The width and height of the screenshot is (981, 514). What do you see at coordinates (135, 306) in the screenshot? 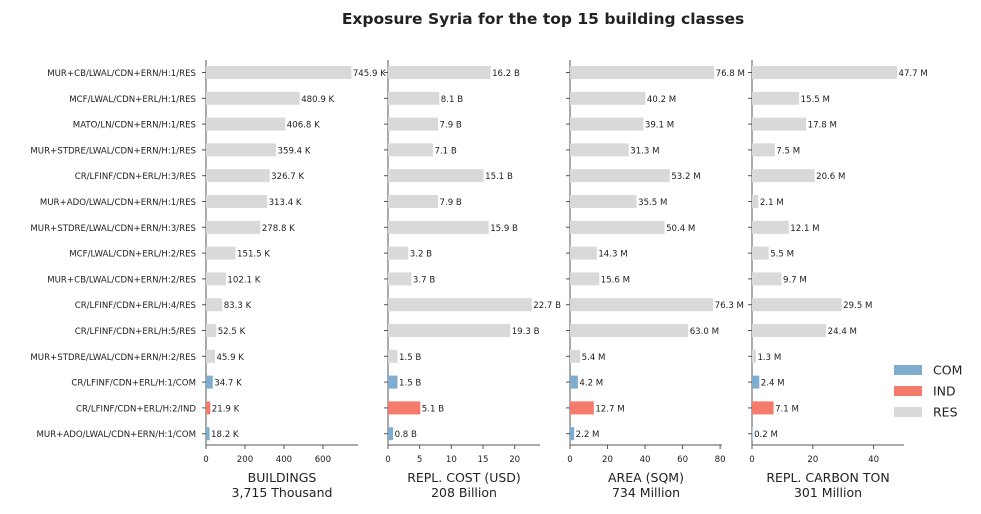
I see `category-label: CR/LFINF/CDN+ERL/H:4/RES` at bounding box center [135, 306].